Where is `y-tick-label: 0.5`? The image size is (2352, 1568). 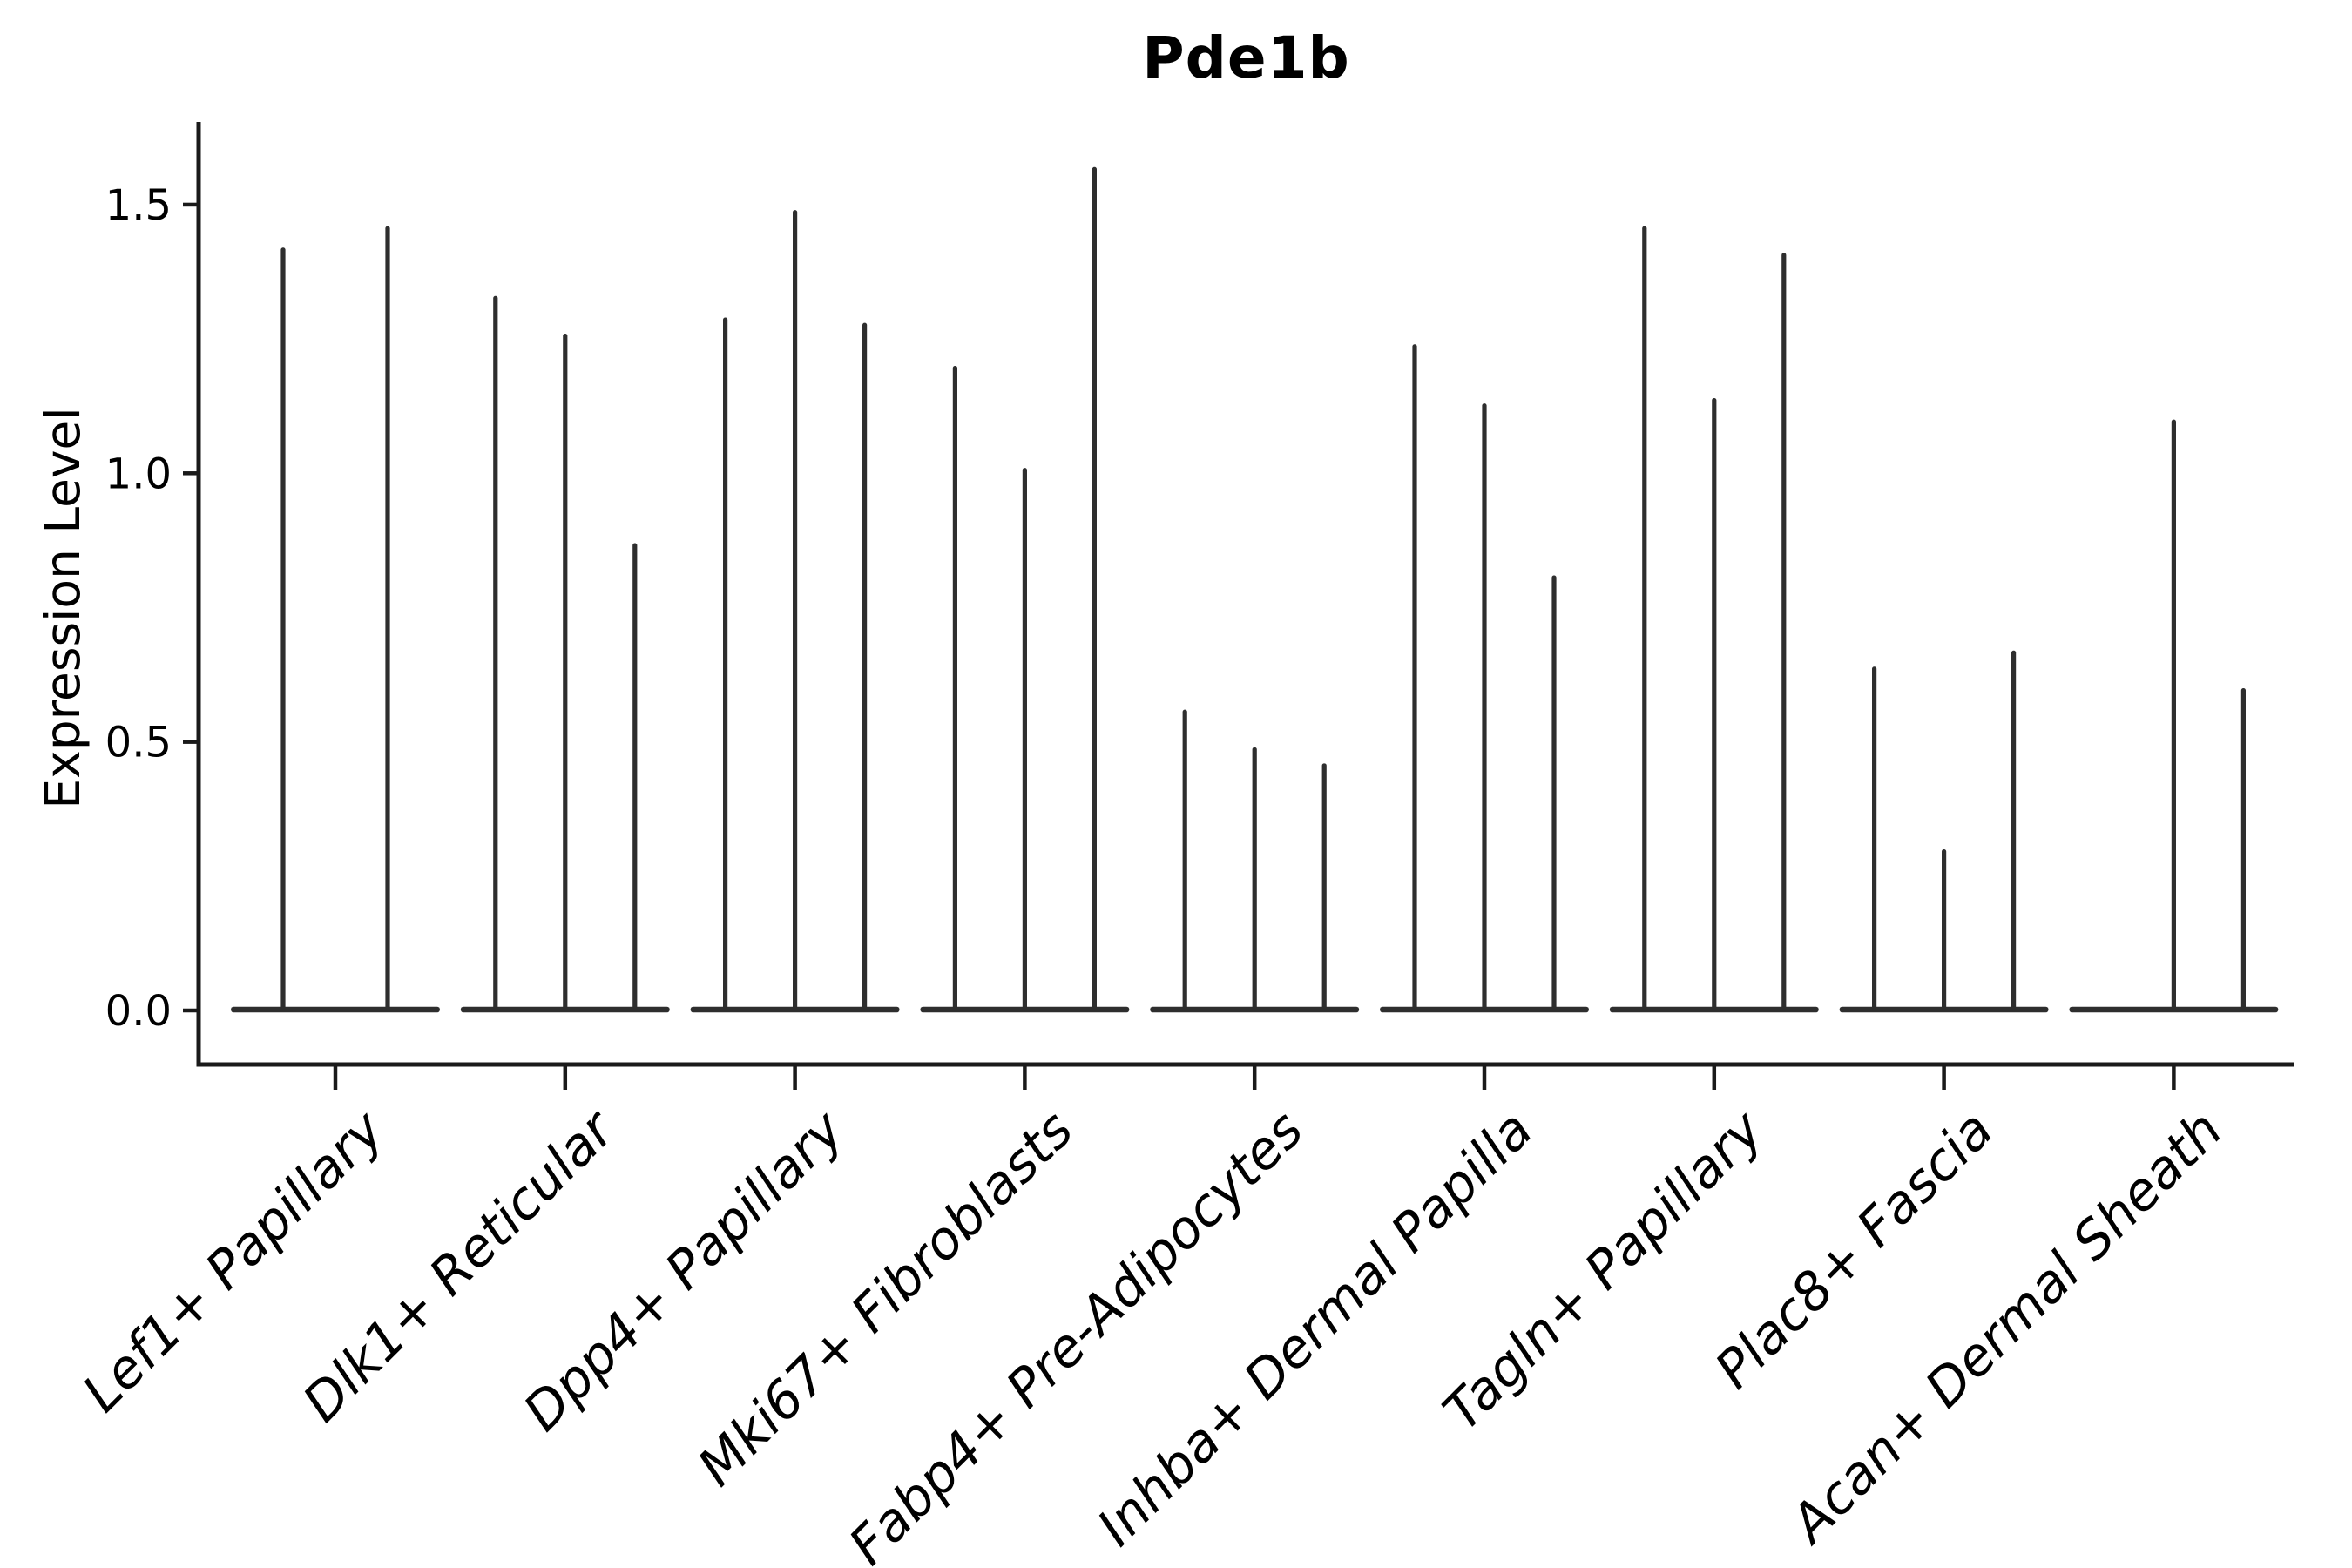
y-tick-label: 0.5 is located at coordinates (138, 743).